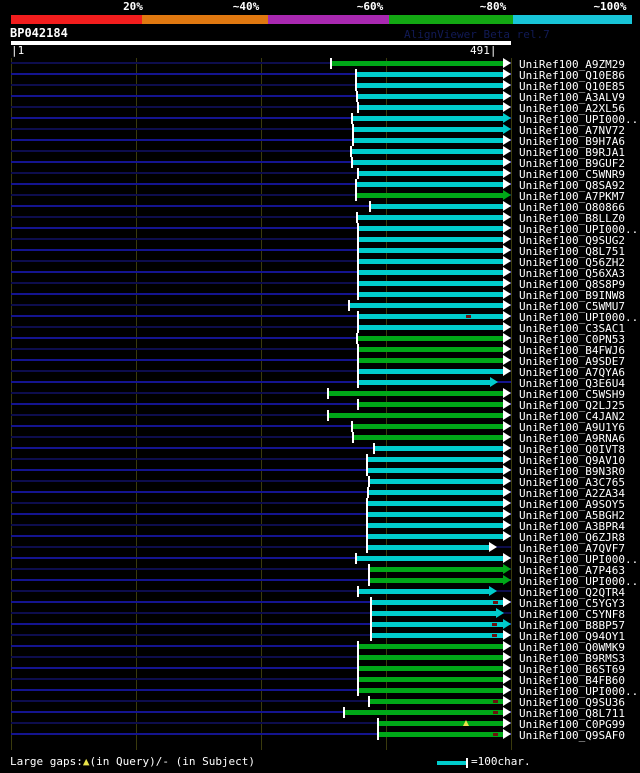  Describe the element at coordinates (572, 86) in the screenshot. I see `hit-label: UniRef100_Q10E85` at that location.